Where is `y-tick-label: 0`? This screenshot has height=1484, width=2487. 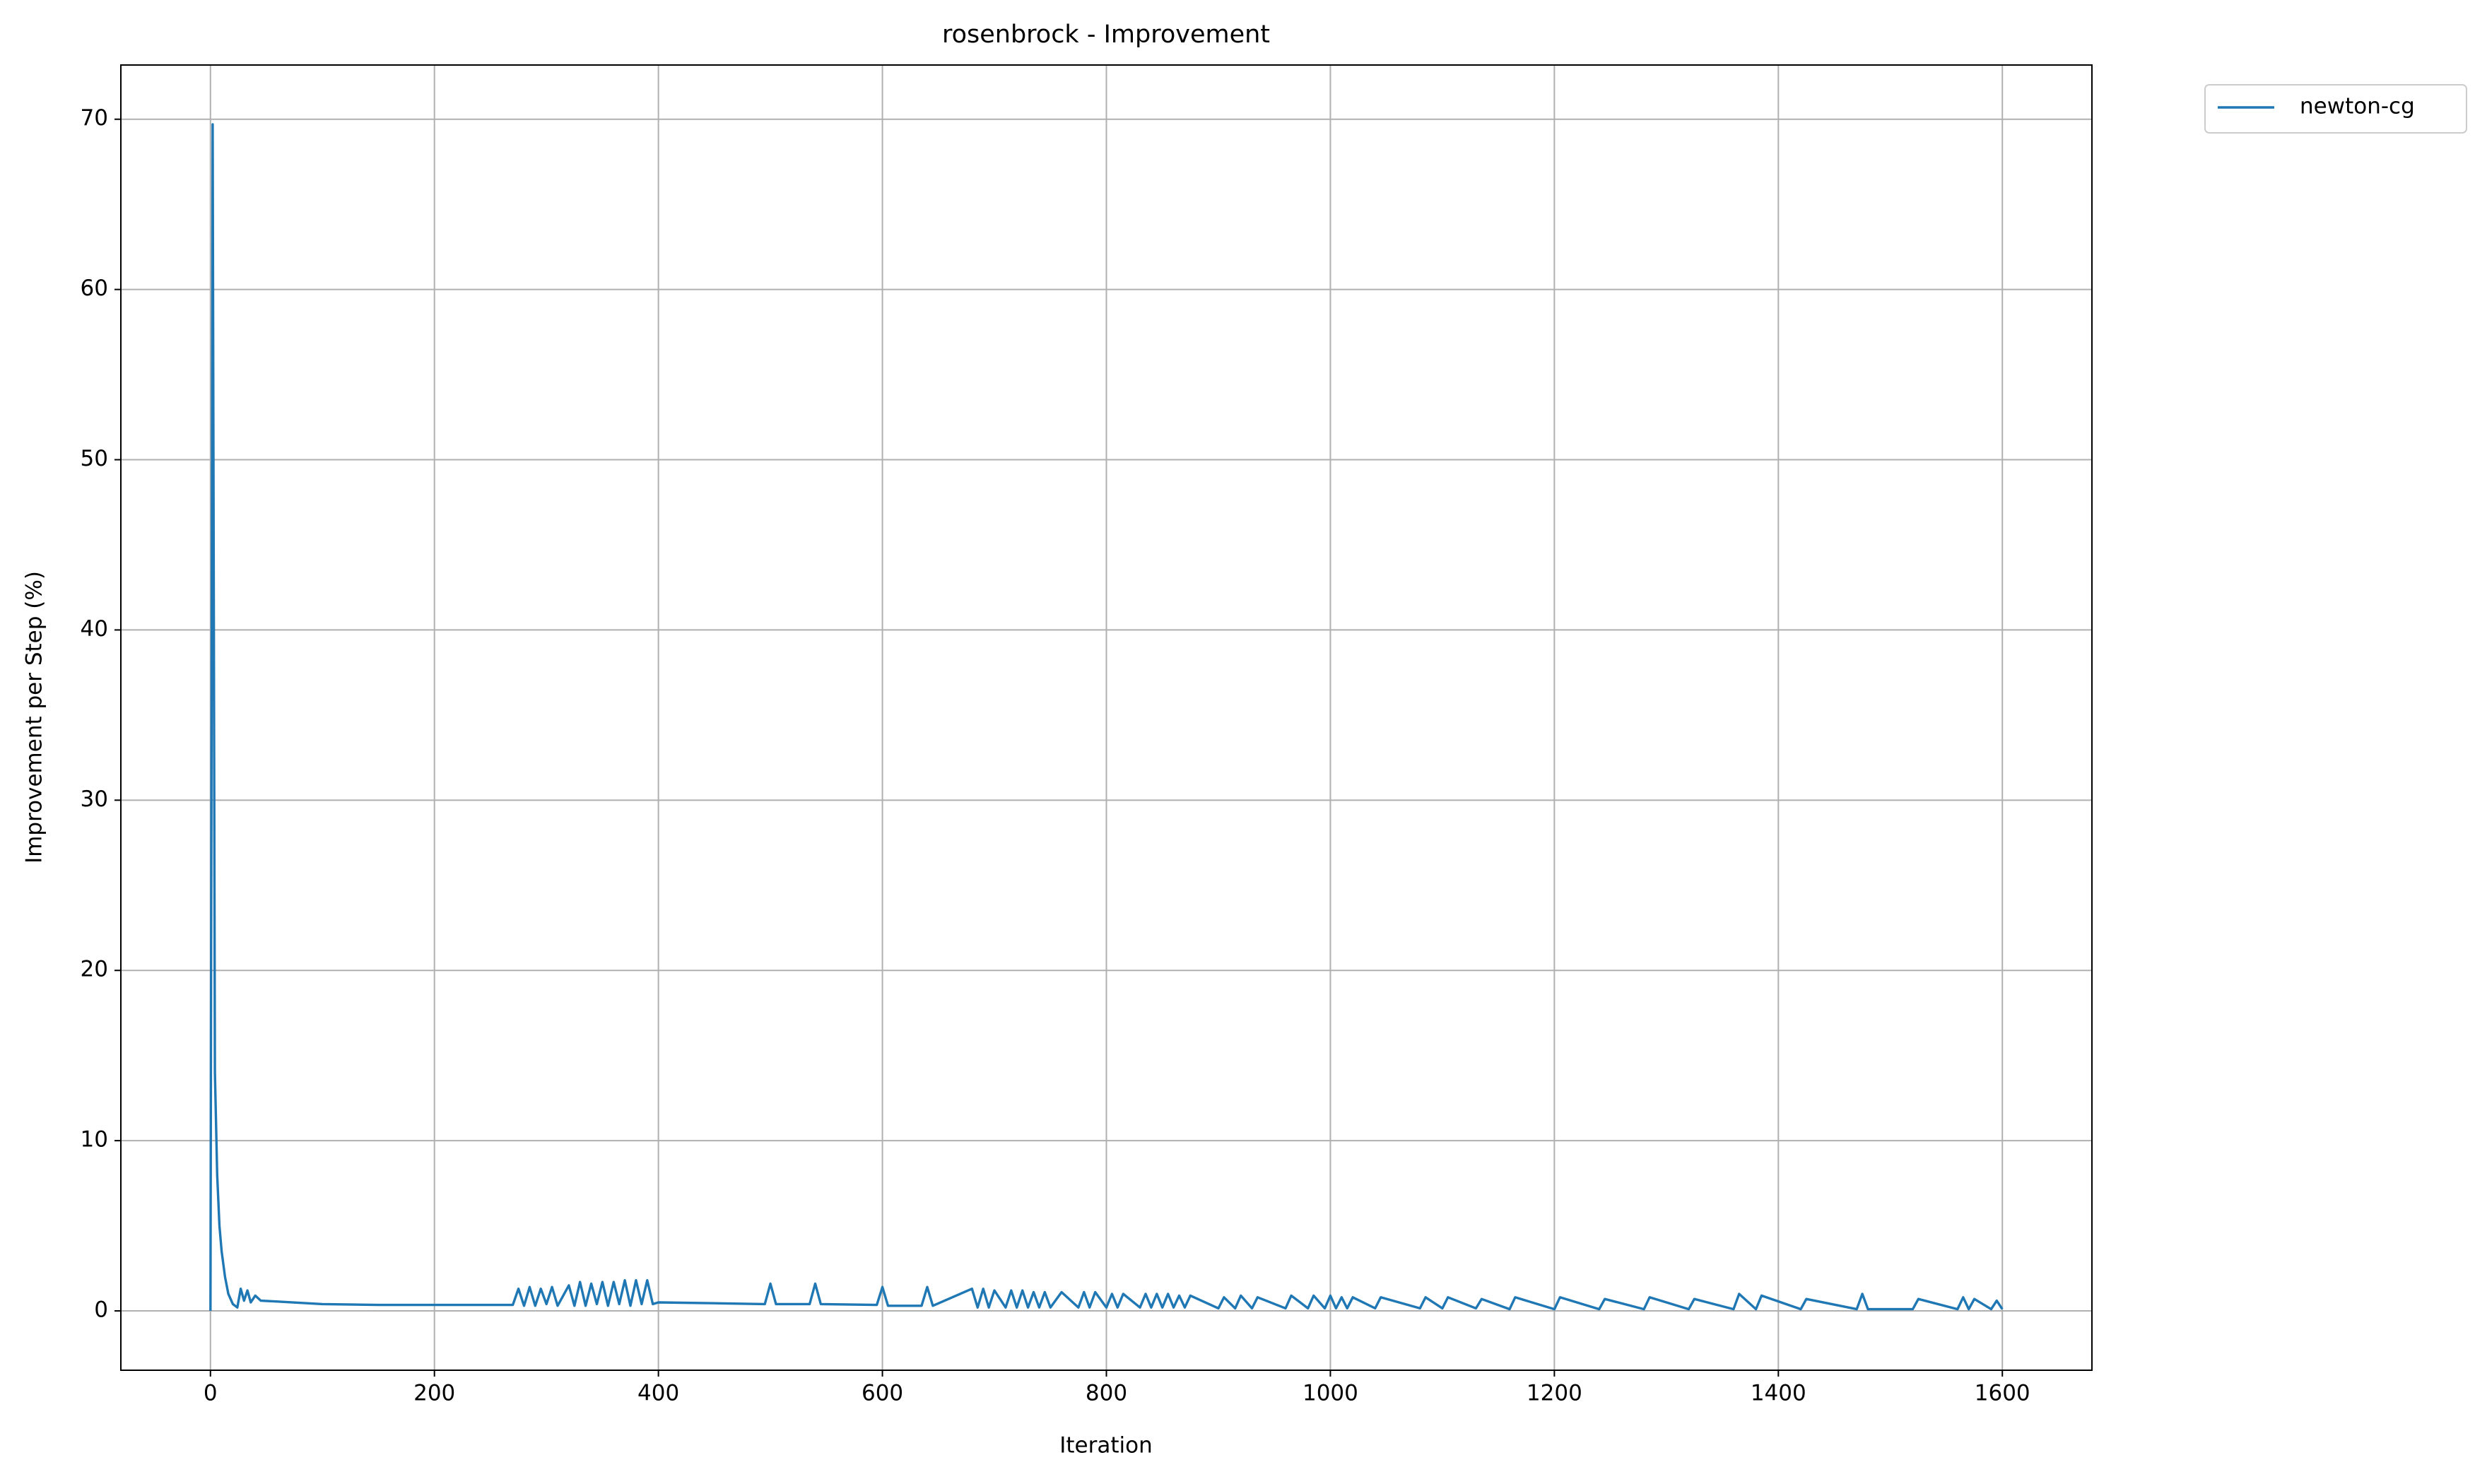
y-tick-label: 0 is located at coordinates (101, 1310).